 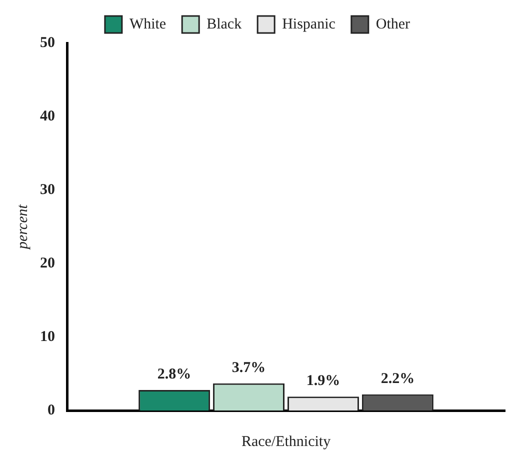 What do you see at coordinates (22, 227) in the screenshot?
I see `y-axis-title: percent` at bounding box center [22, 227].